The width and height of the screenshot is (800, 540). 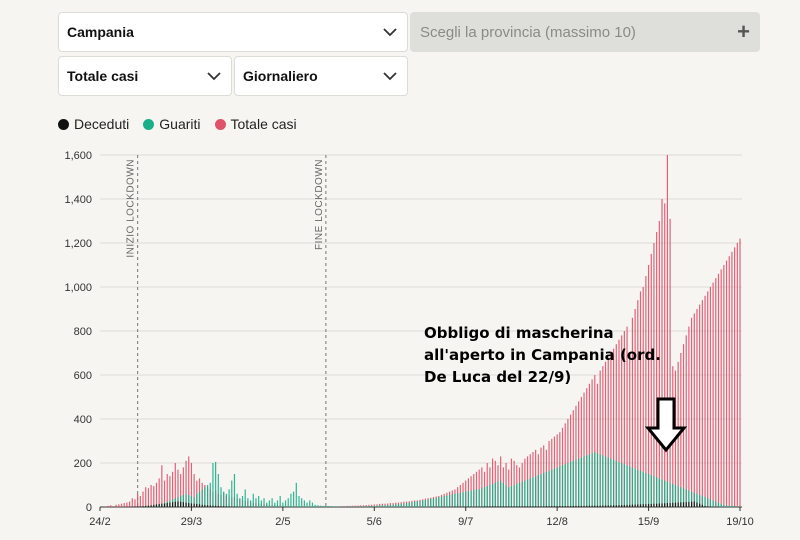 What do you see at coordinates (93, 124) in the screenshot?
I see `legend-item-deceduti: Deceduti` at bounding box center [93, 124].